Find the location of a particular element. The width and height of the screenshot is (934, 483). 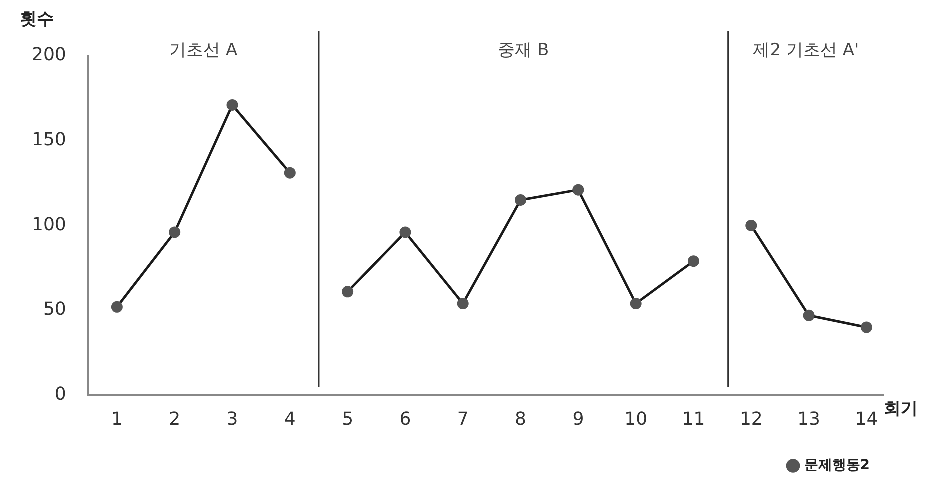

x-tick-label: 1 is located at coordinates (117, 419).